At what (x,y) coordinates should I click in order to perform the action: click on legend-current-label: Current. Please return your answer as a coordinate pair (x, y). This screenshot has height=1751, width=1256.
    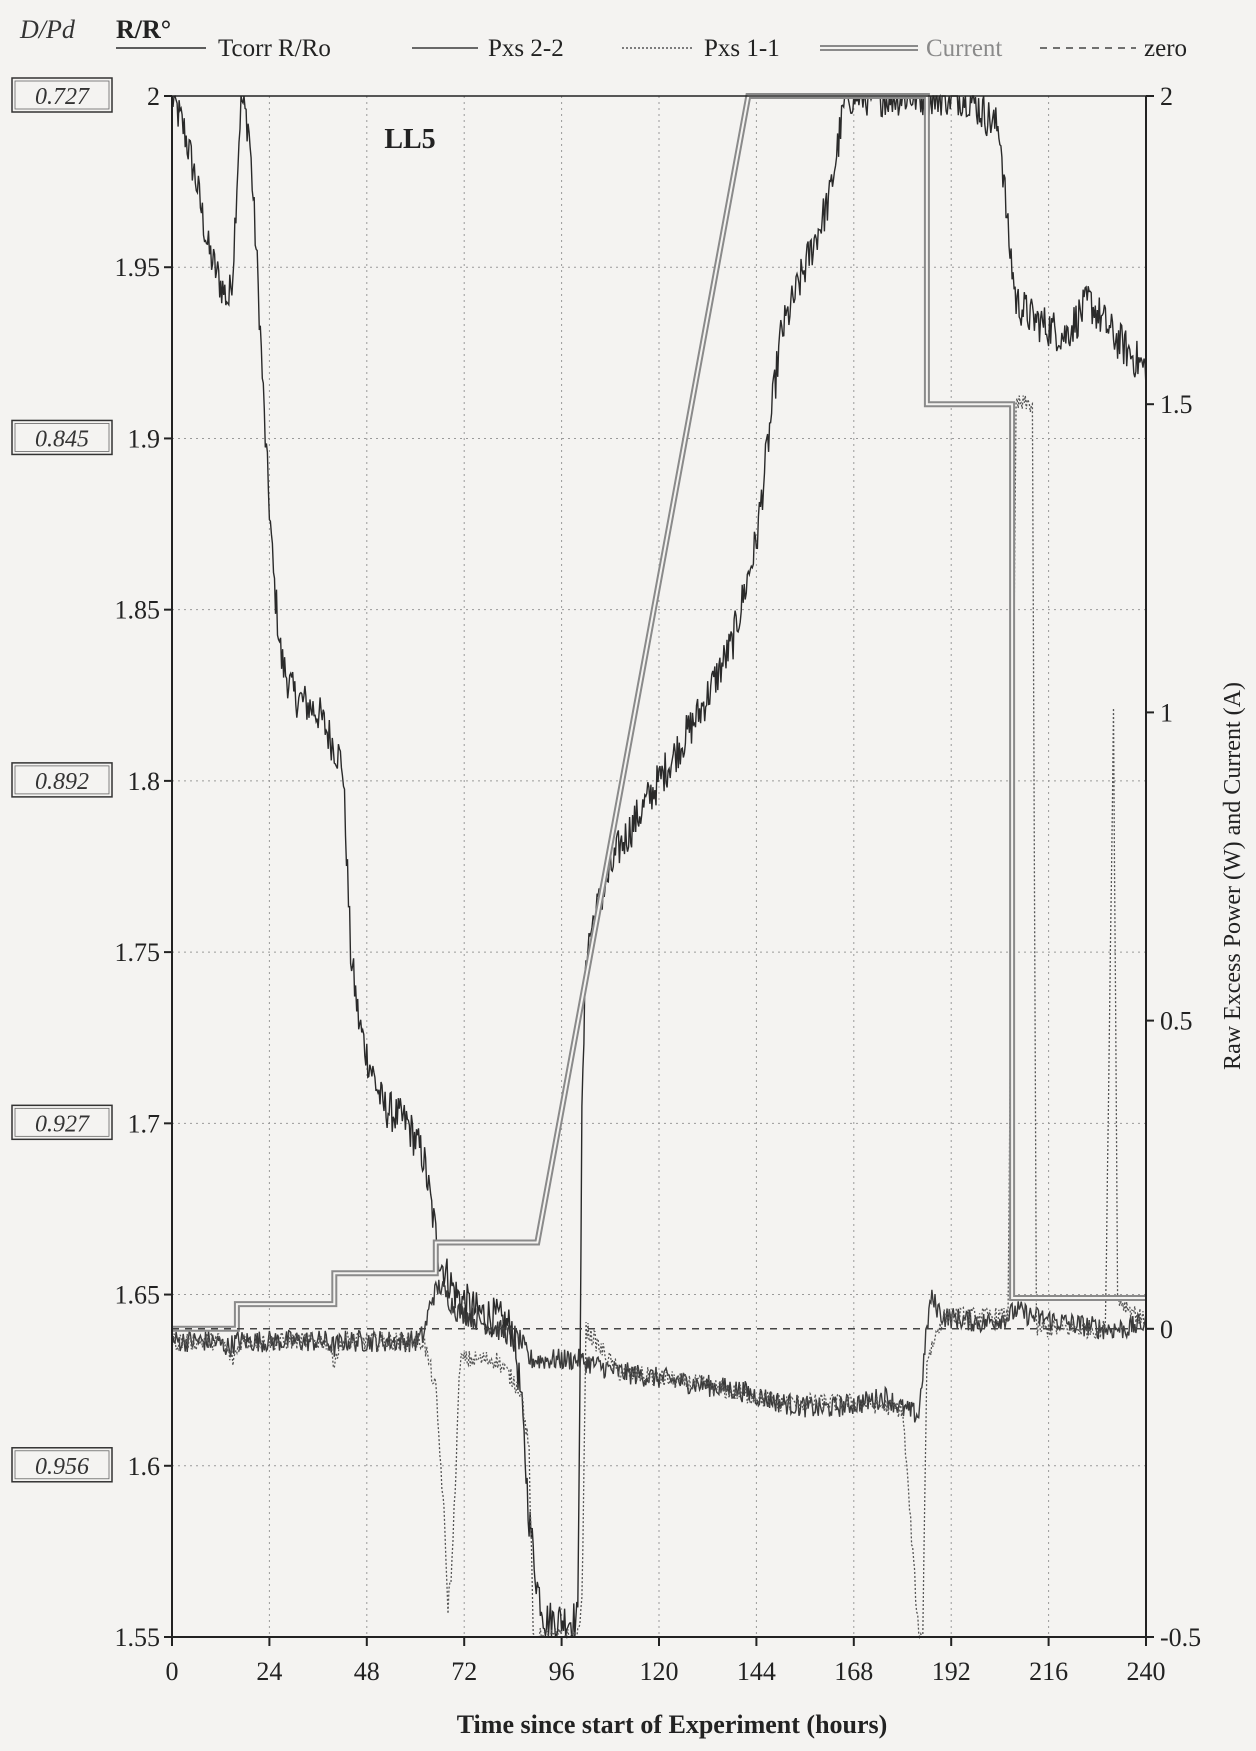
    Looking at the image, I should click on (964, 48).